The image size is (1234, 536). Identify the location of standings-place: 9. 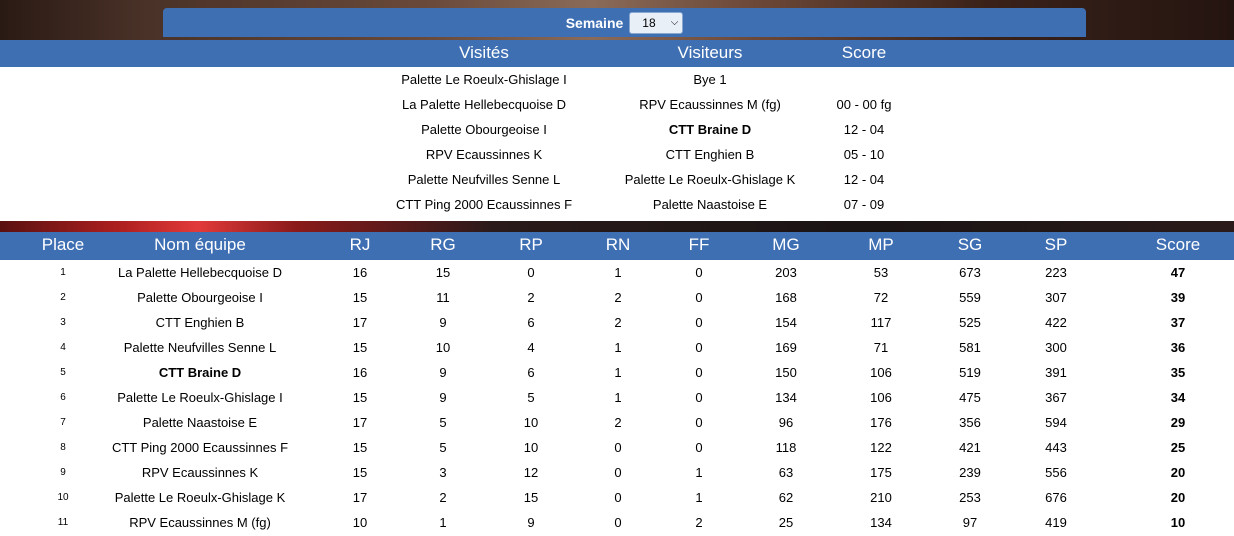
(63, 472).